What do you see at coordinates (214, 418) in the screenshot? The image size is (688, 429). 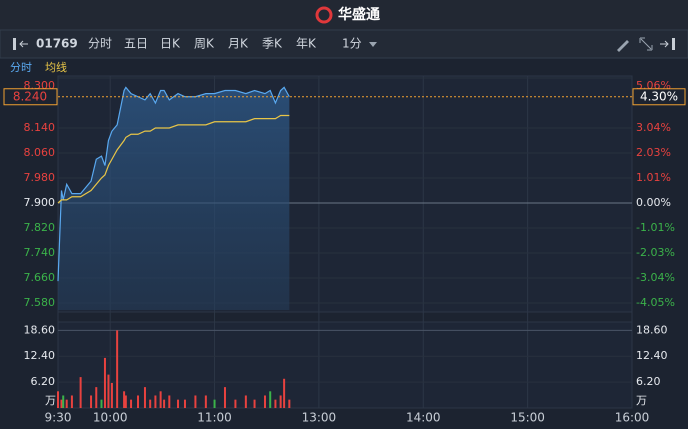 I see `x-tick-label: 11:00` at bounding box center [214, 418].